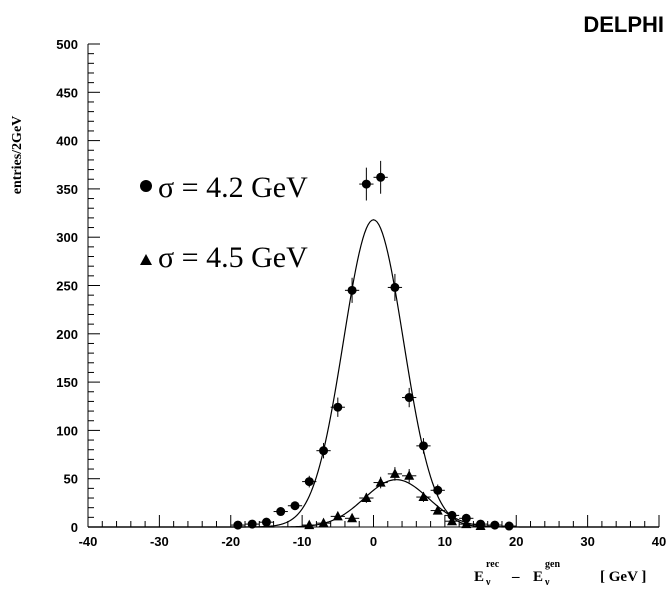  What do you see at coordinates (493, 564) in the screenshot?
I see `x-label-sup1: rec` at bounding box center [493, 564].